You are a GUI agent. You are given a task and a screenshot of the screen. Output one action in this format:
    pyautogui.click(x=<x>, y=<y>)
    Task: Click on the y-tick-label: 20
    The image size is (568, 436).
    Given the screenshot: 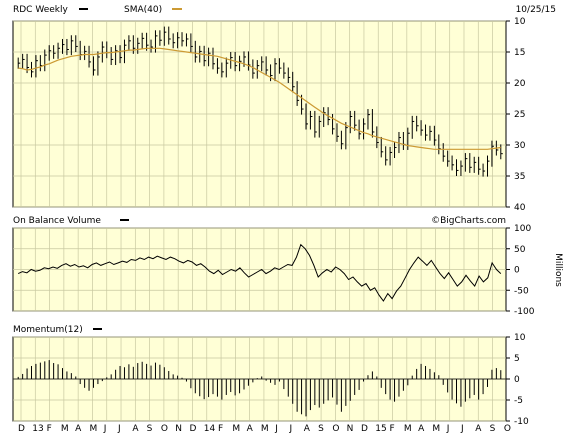 What is the action you would take?
    pyautogui.click(x=520, y=84)
    